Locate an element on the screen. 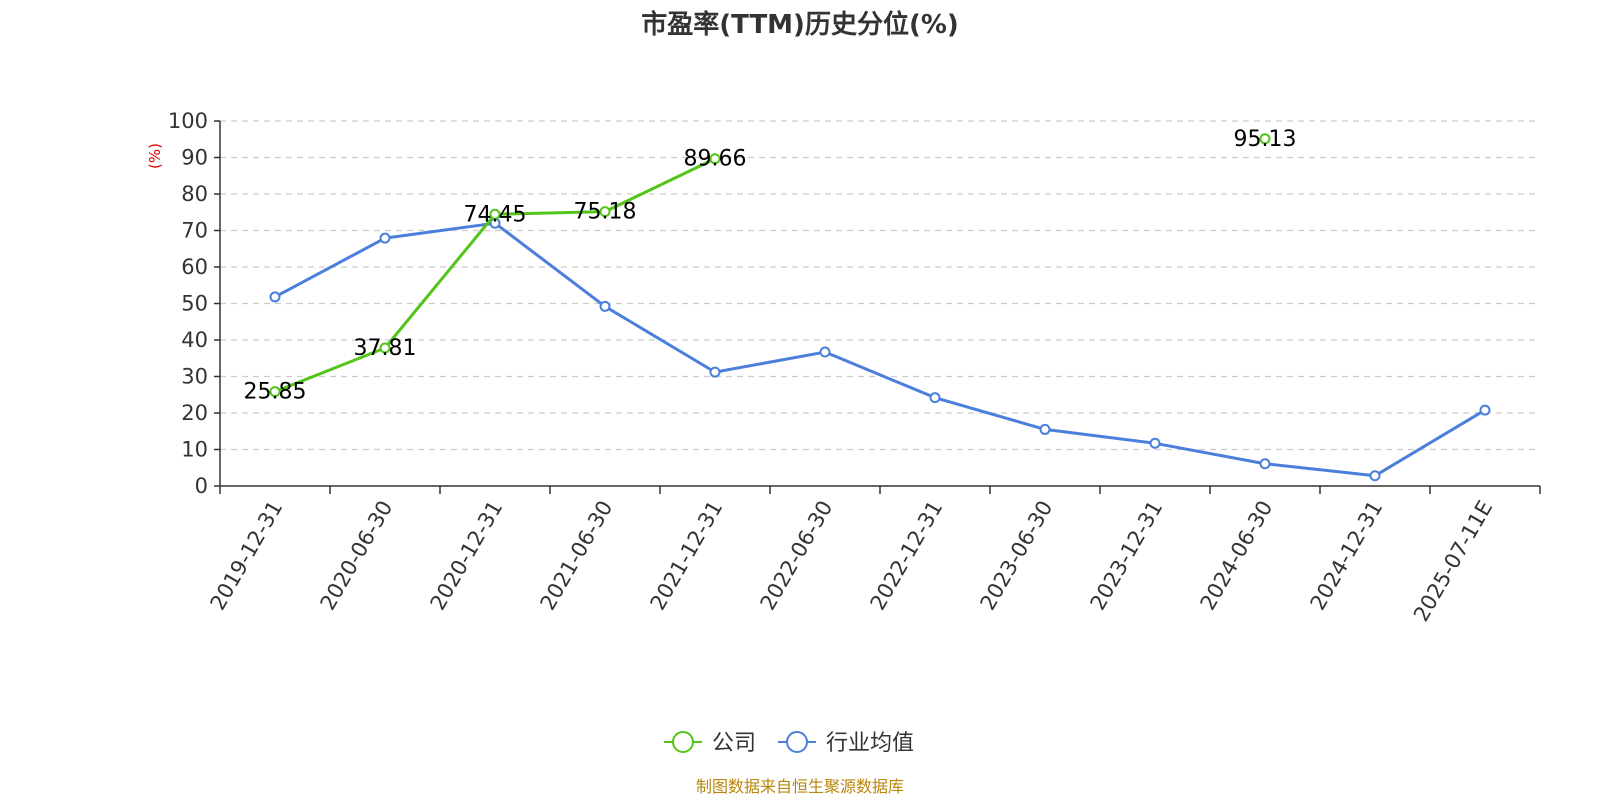 This screenshot has height=800, width=1600. y-tick-label: 0 is located at coordinates (201, 486).